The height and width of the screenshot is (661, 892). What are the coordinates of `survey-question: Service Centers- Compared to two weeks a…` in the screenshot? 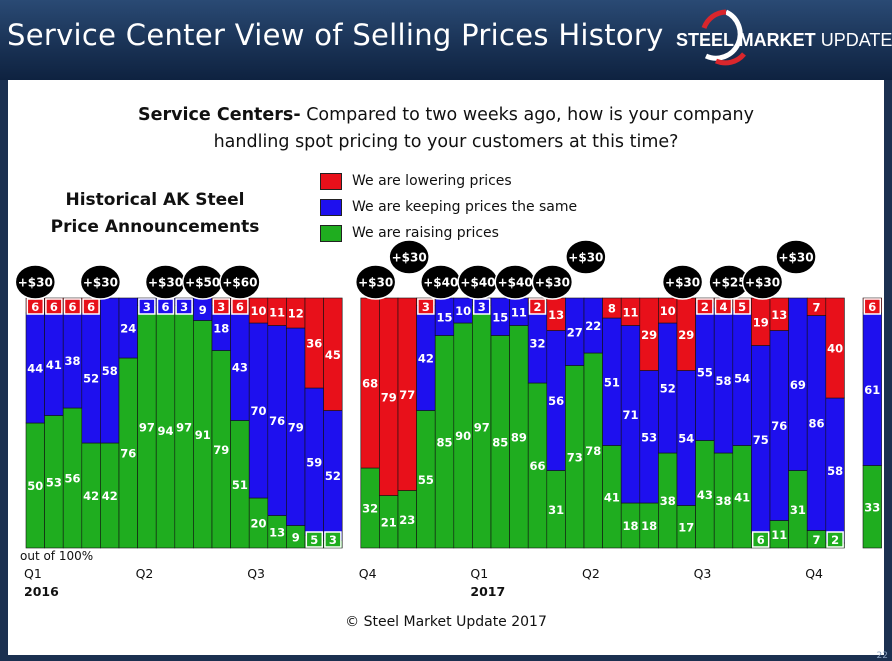 It's located at (446, 129).